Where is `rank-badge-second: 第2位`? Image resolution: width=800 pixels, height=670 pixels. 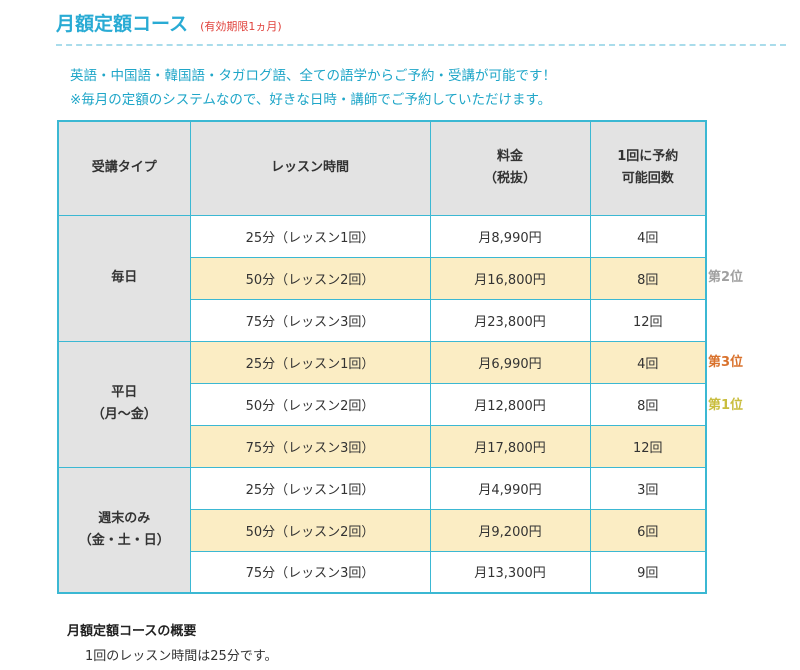 rank-badge-second: 第2位 is located at coordinates (726, 277).